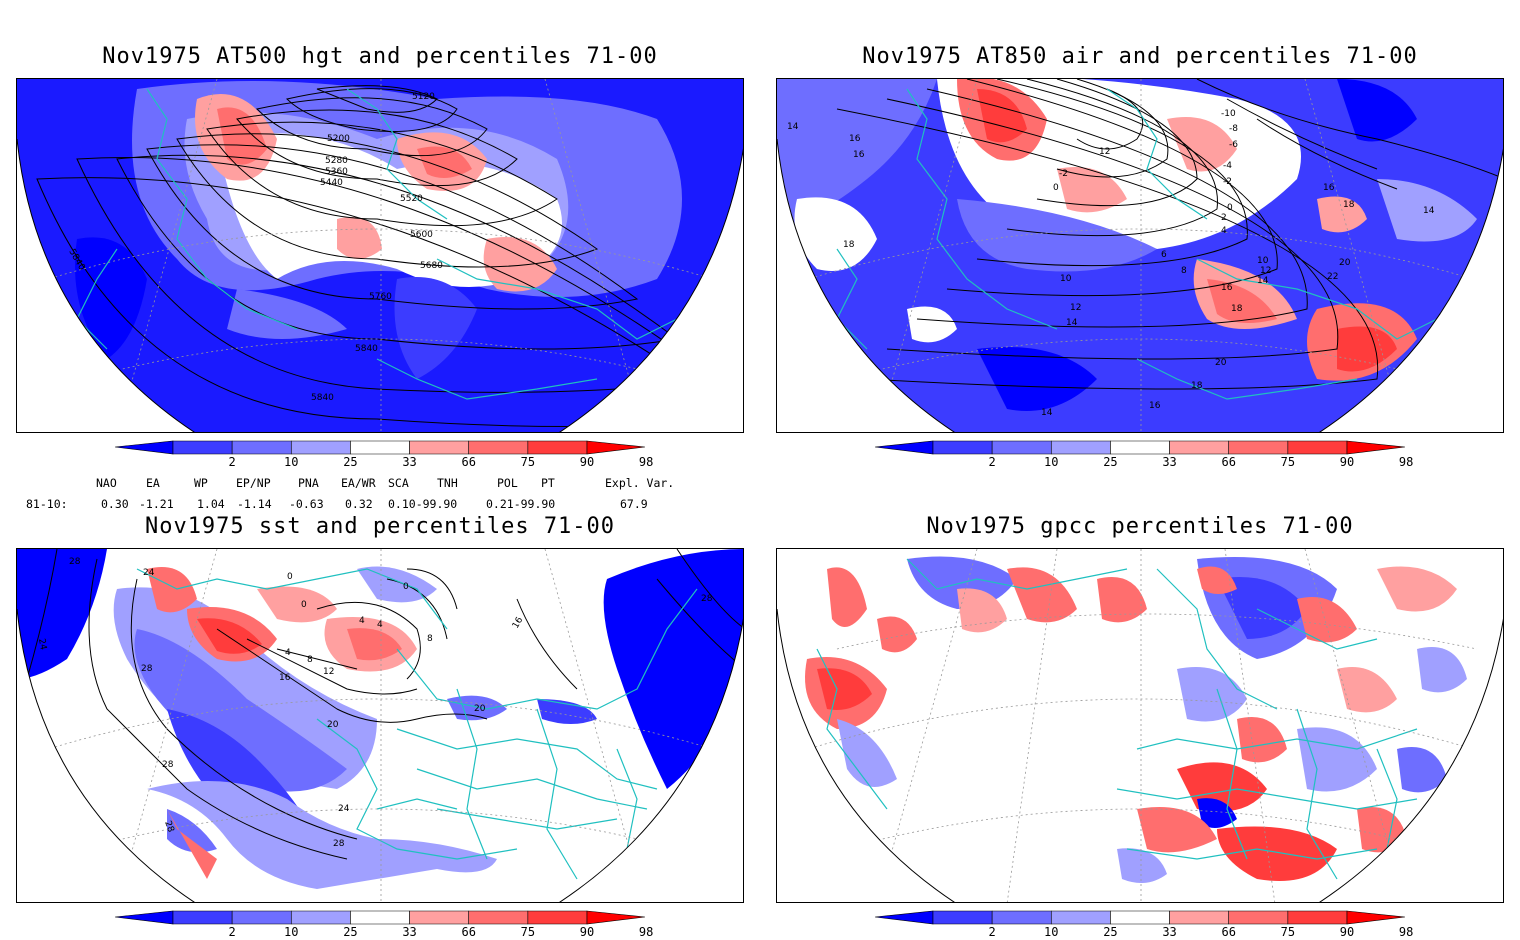  I want to click on tele-value-explvar: 67.9, so click(634, 504).